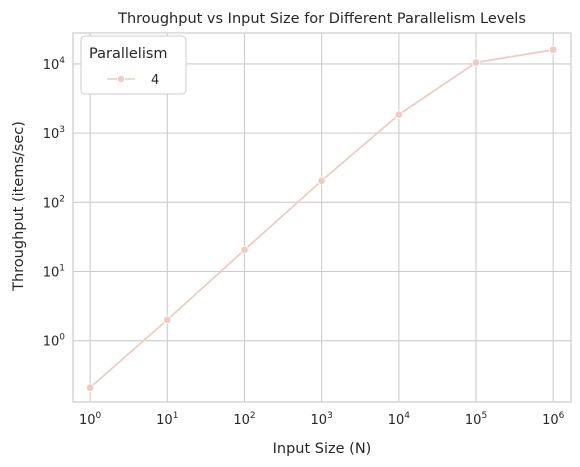 The width and height of the screenshot is (580, 467). Describe the element at coordinates (167, 419) in the screenshot. I see `x-tick-label: 10¹` at that location.